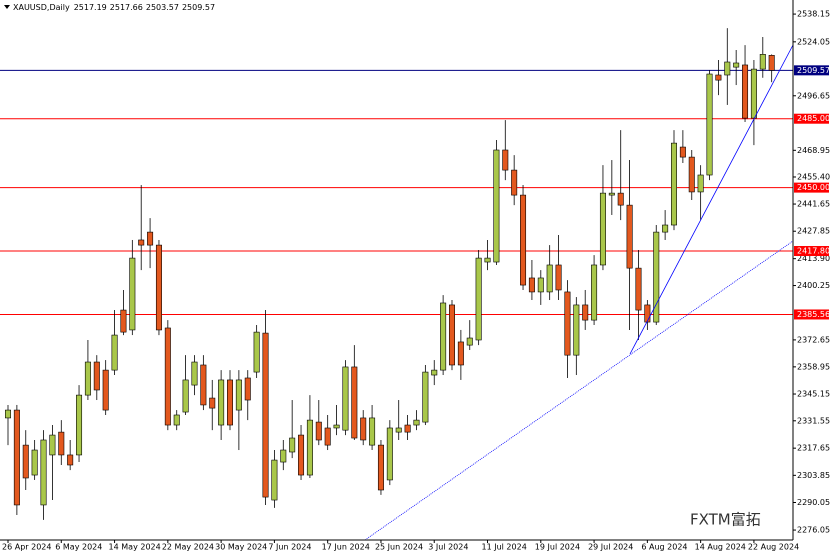 This screenshot has width=830, height=554. What do you see at coordinates (78, 547) in the screenshot?
I see `x-tick-label: 6 May 2024` at bounding box center [78, 547].